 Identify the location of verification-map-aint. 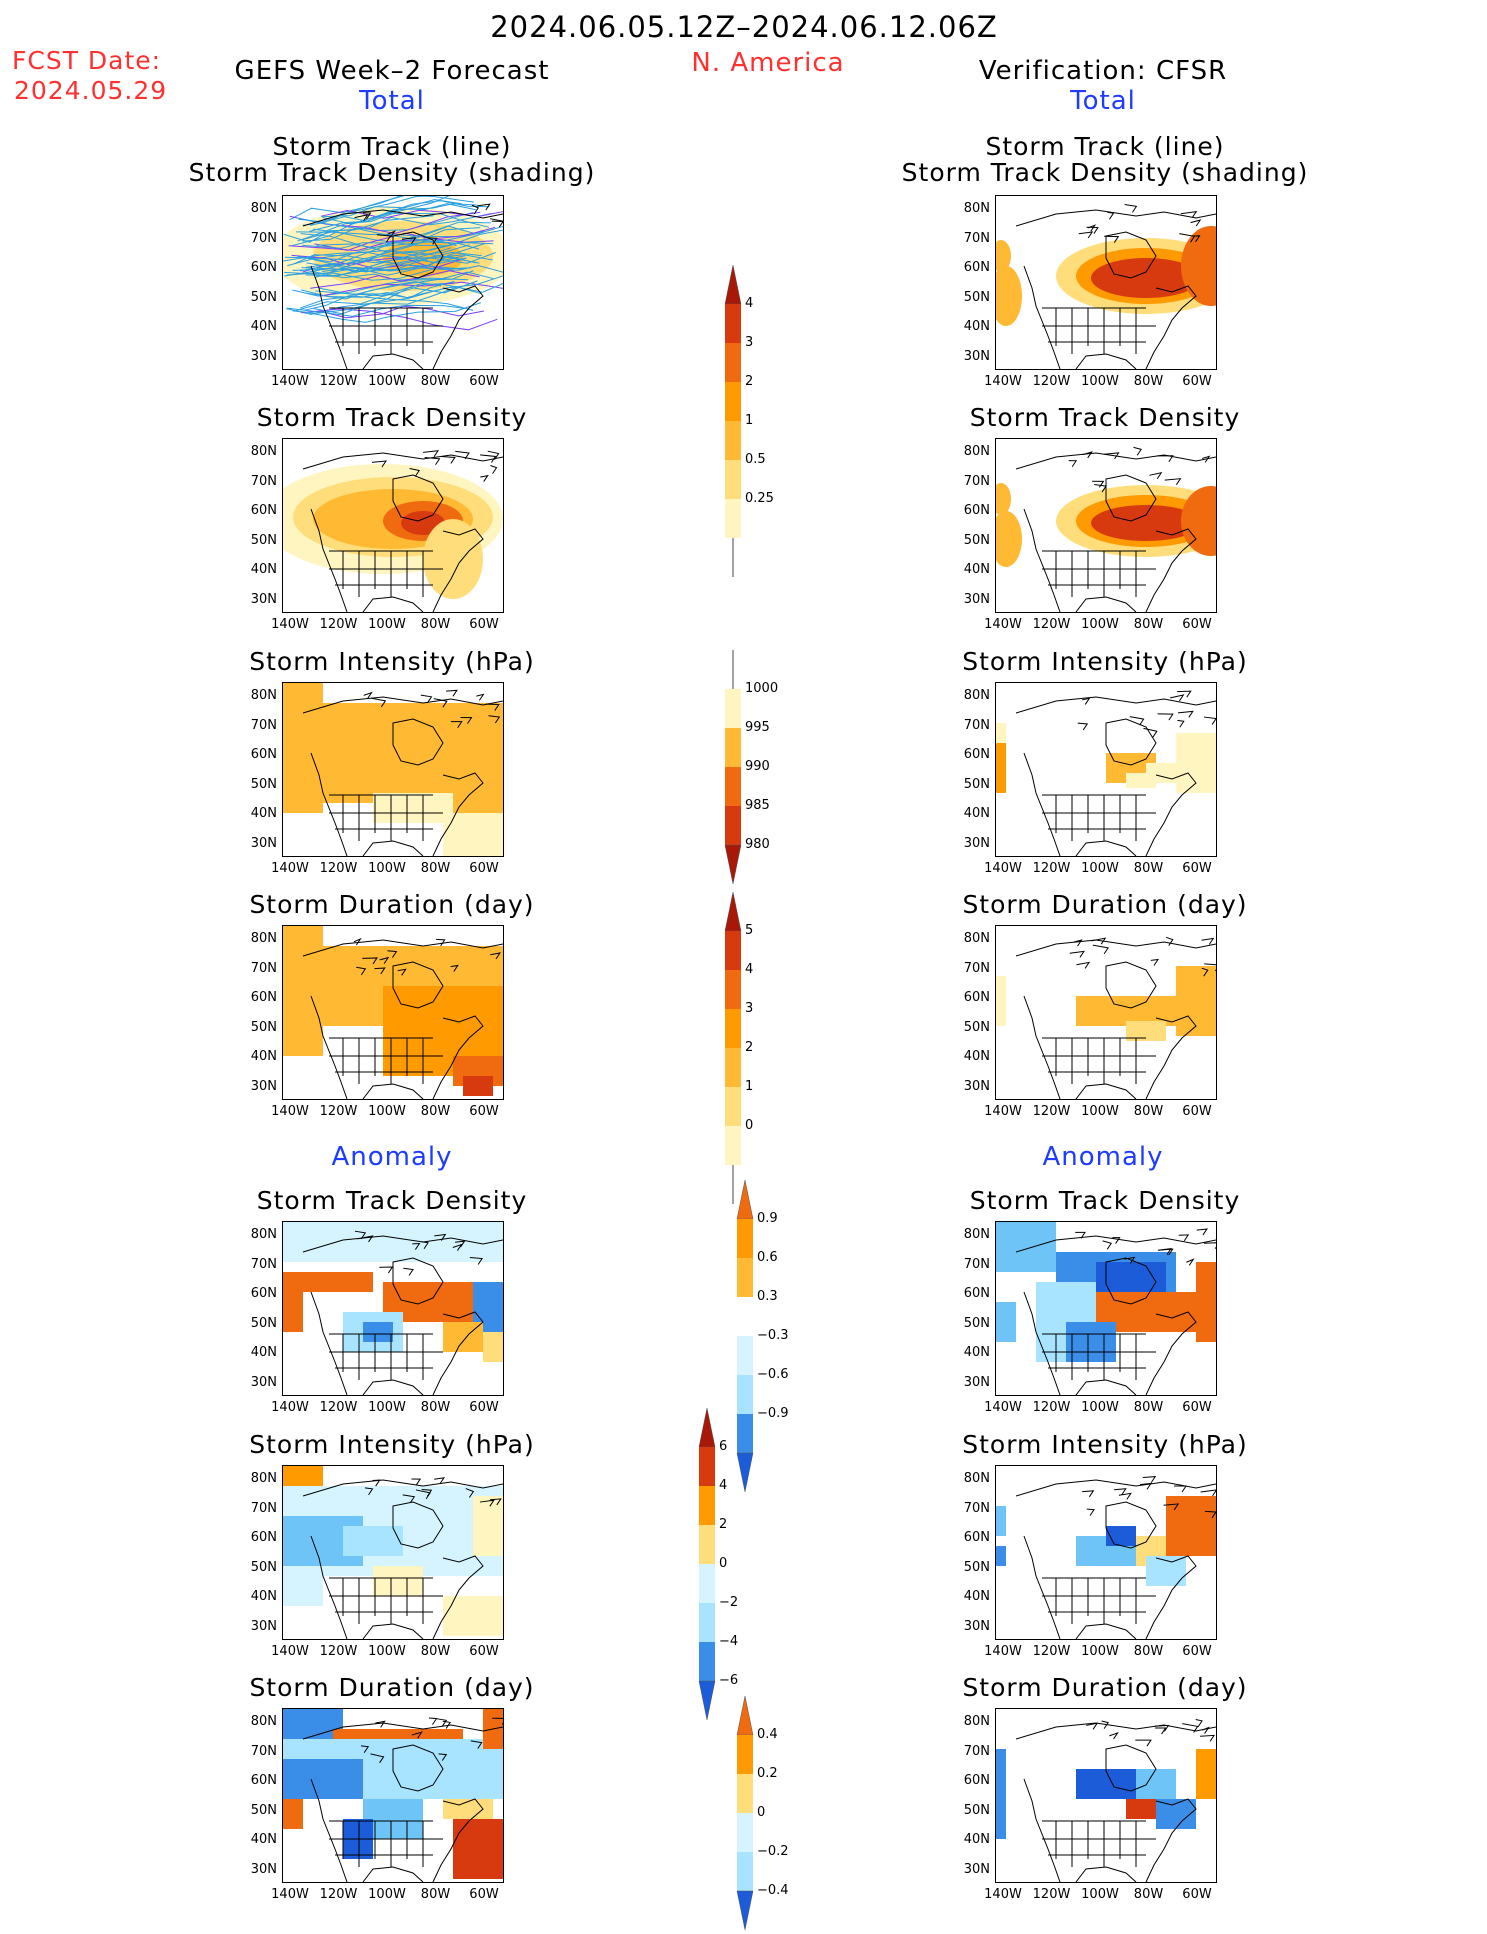
(1106, 1552).